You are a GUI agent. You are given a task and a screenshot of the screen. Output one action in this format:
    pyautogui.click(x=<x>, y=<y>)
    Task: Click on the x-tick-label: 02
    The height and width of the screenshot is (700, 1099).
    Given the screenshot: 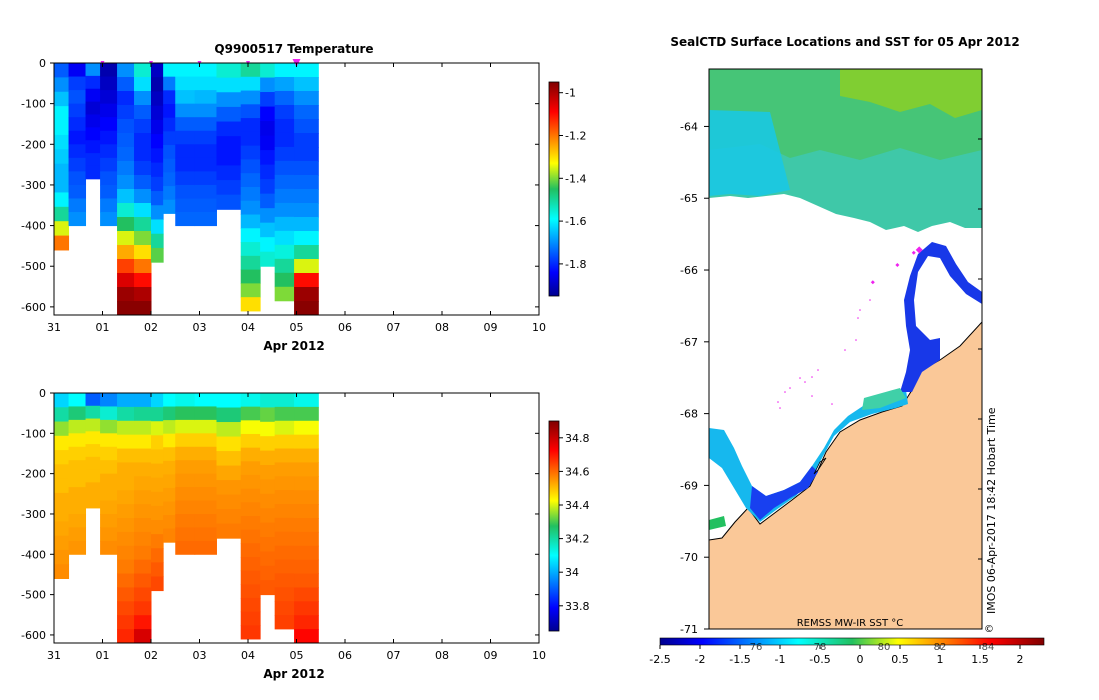 What is the action you would take?
    pyautogui.click(x=151, y=655)
    